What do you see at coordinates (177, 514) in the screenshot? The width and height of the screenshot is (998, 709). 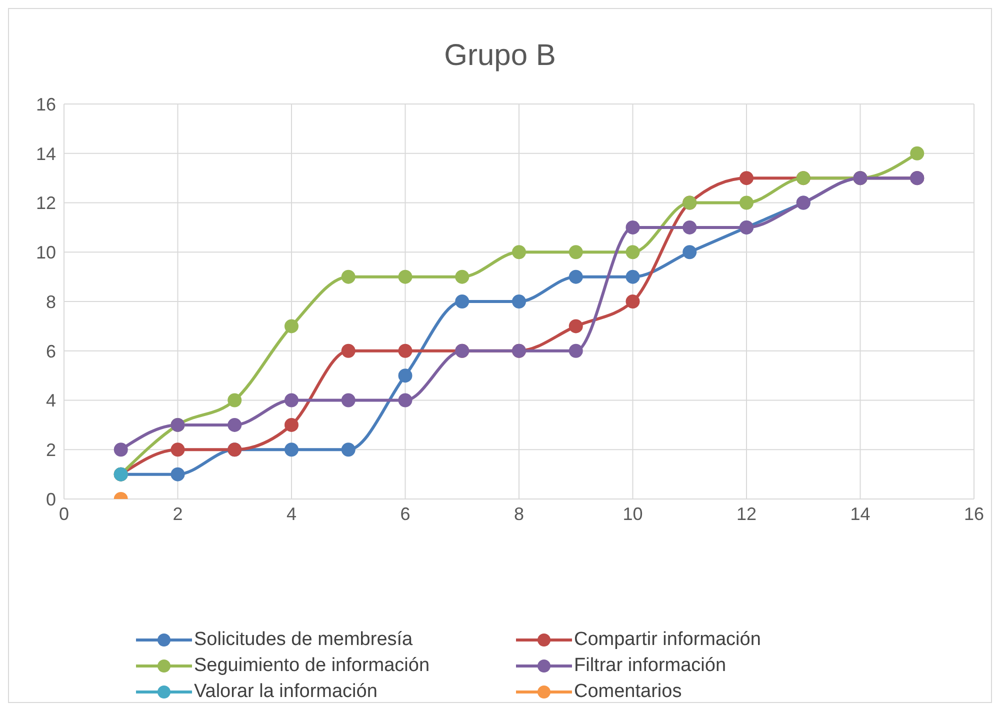 I see `x-tick-label: 2` at bounding box center [177, 514].